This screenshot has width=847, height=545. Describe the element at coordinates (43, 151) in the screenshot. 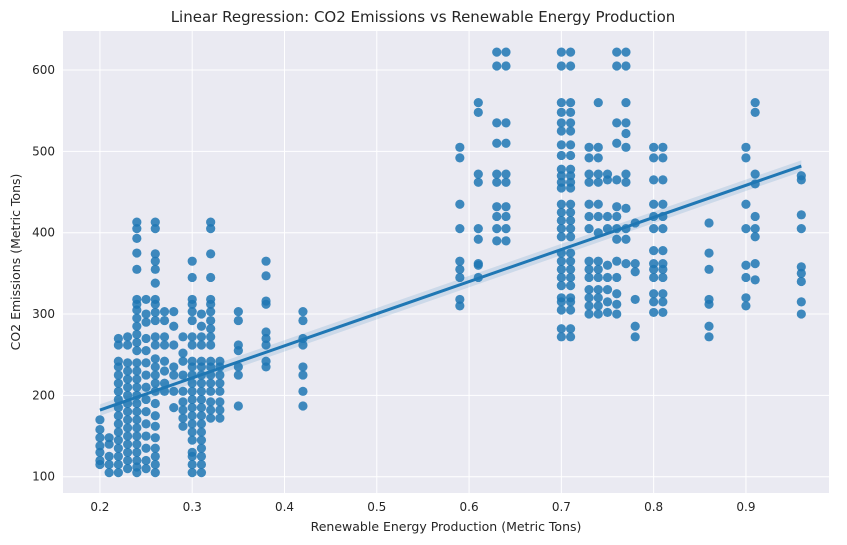

I see `y-tick-label: 500` at that location.